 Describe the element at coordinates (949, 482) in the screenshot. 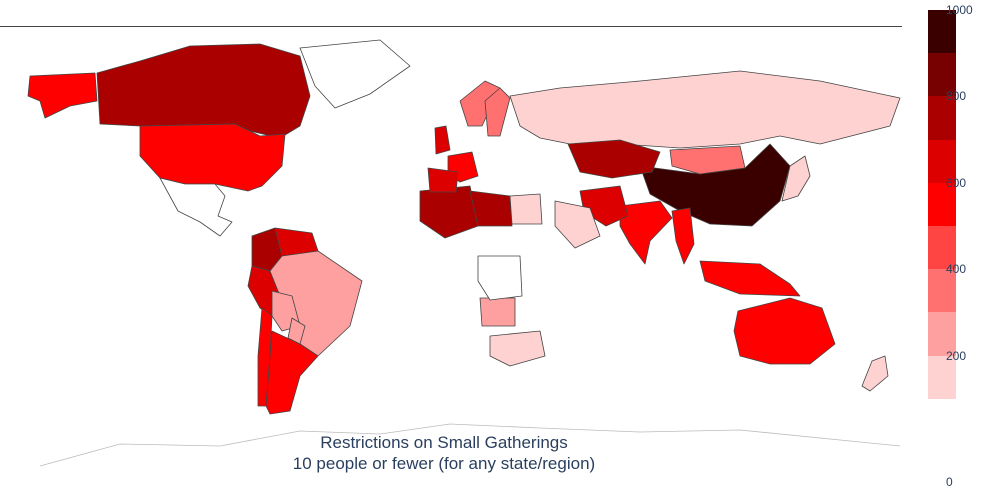

I see `colorbar-tick-label: 0` at that location.